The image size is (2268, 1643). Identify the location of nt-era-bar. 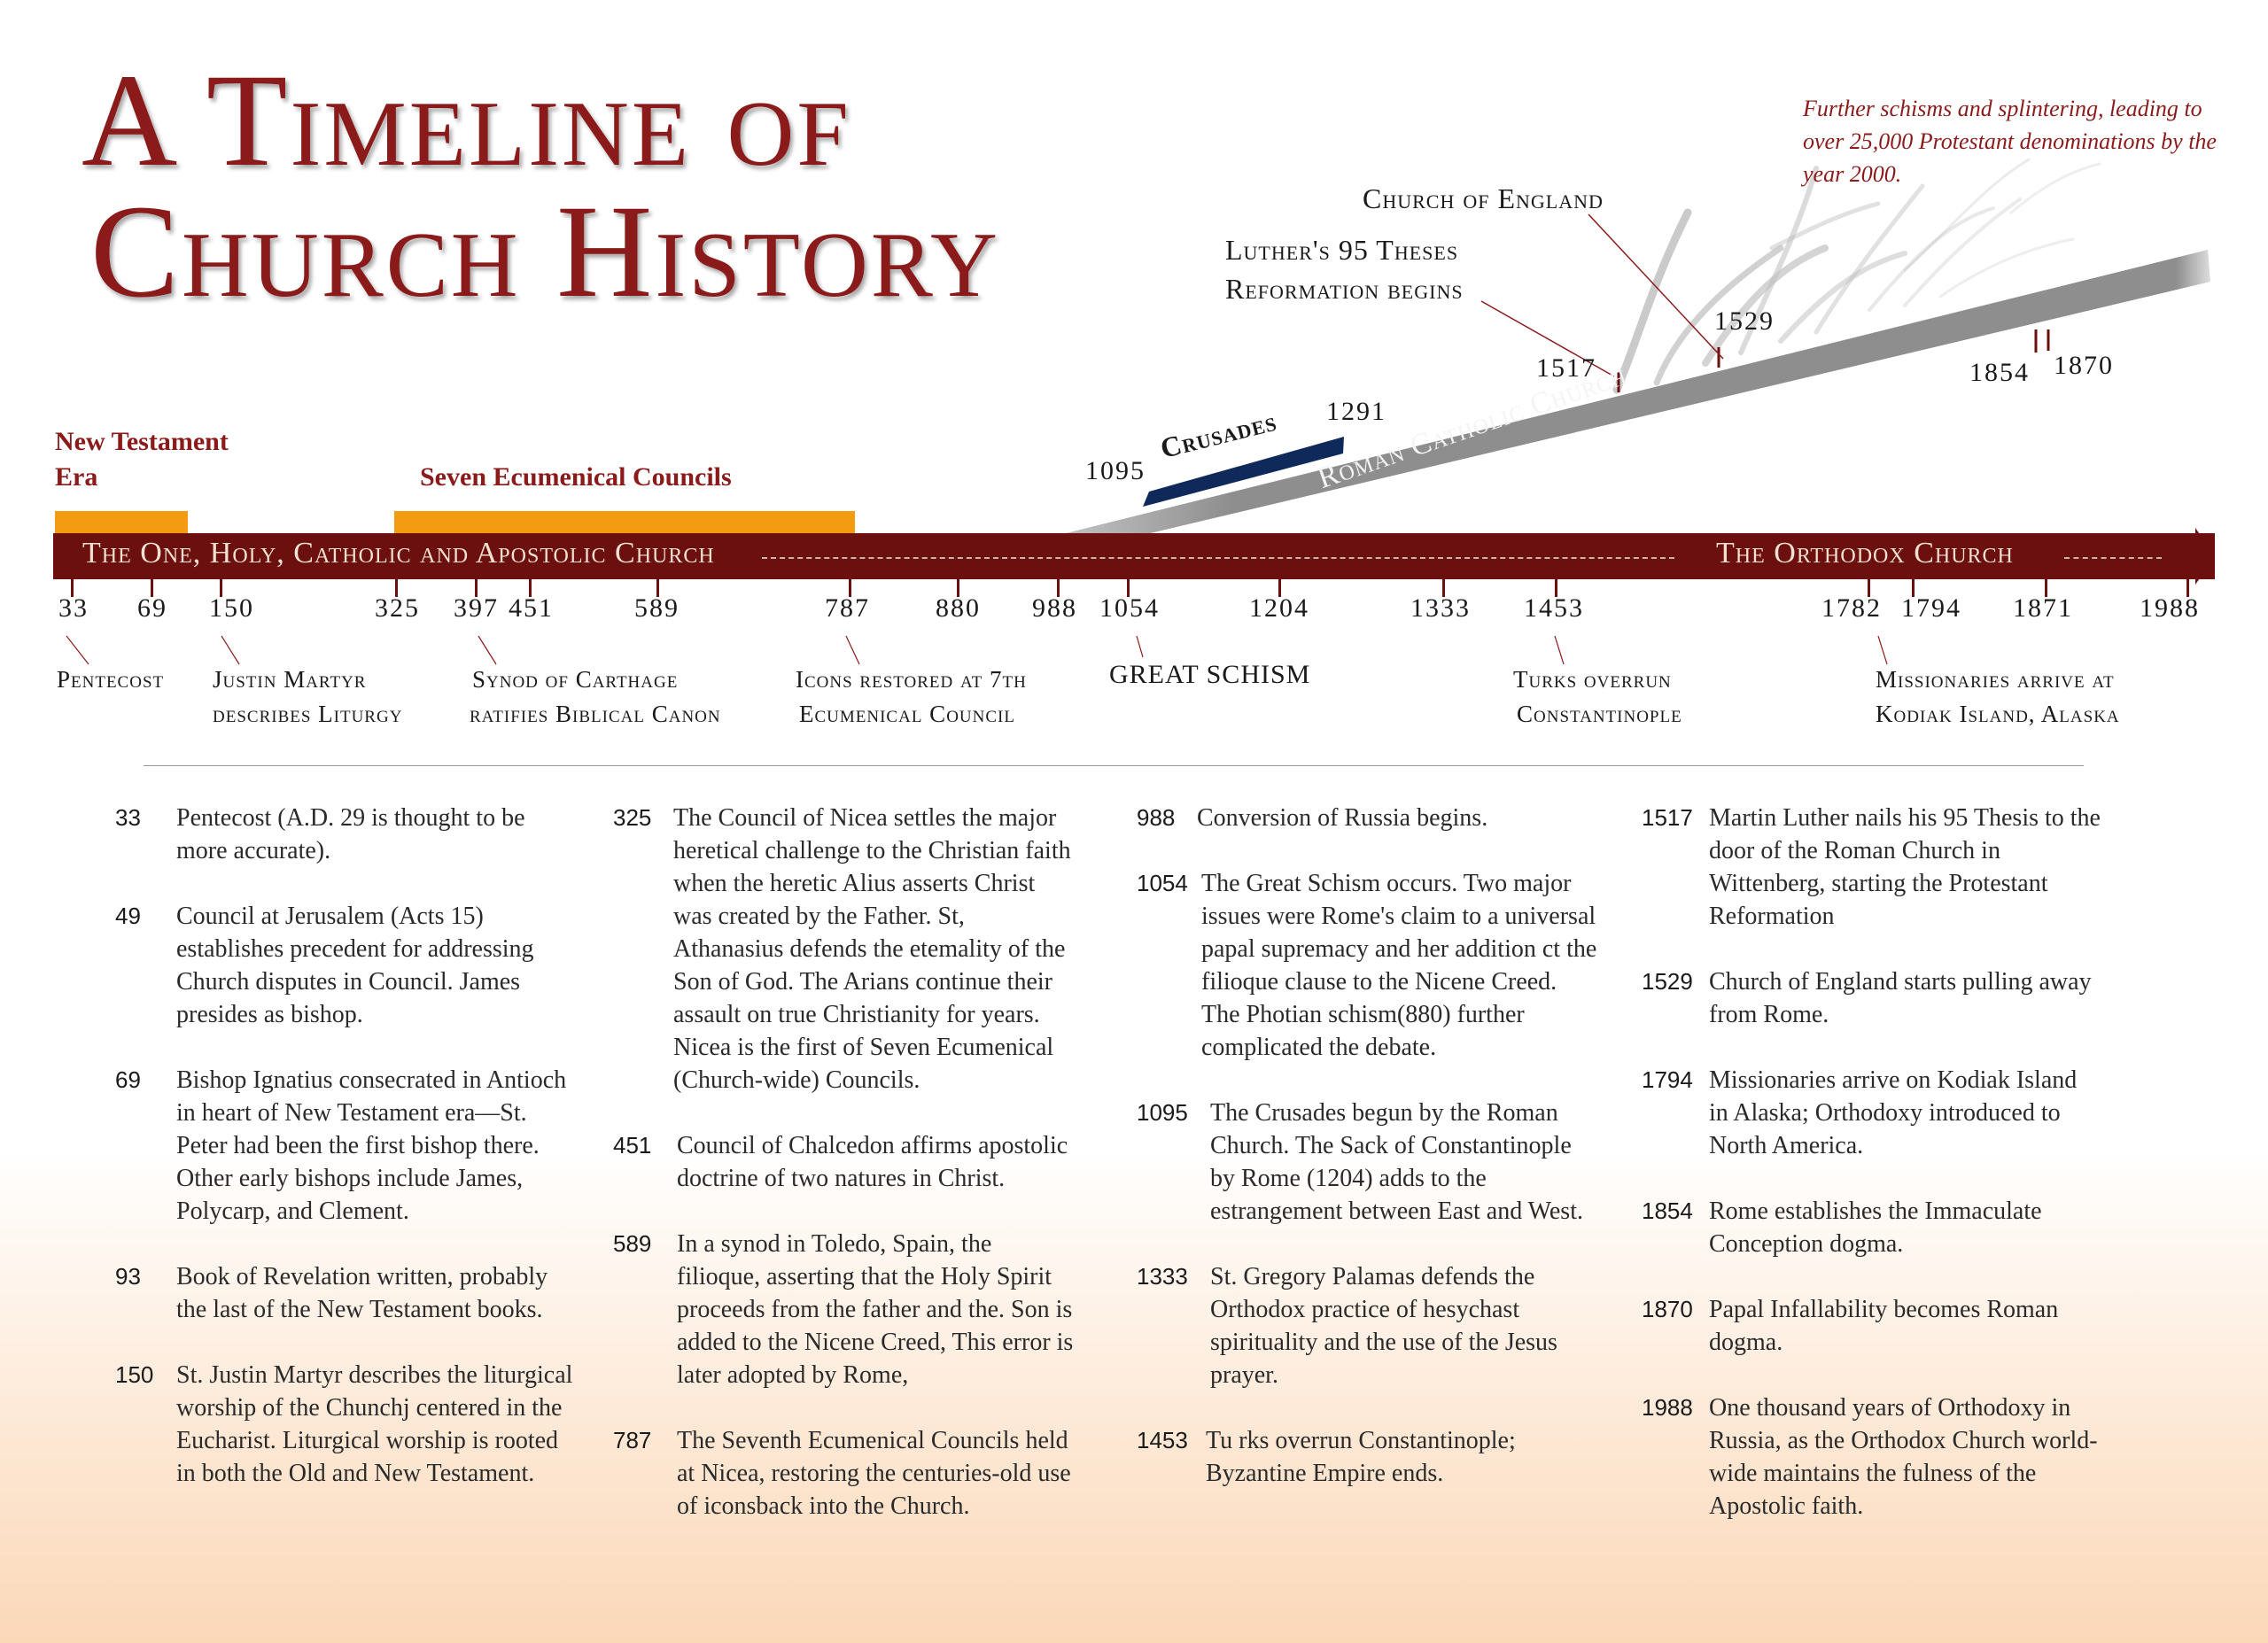
(121, 522).